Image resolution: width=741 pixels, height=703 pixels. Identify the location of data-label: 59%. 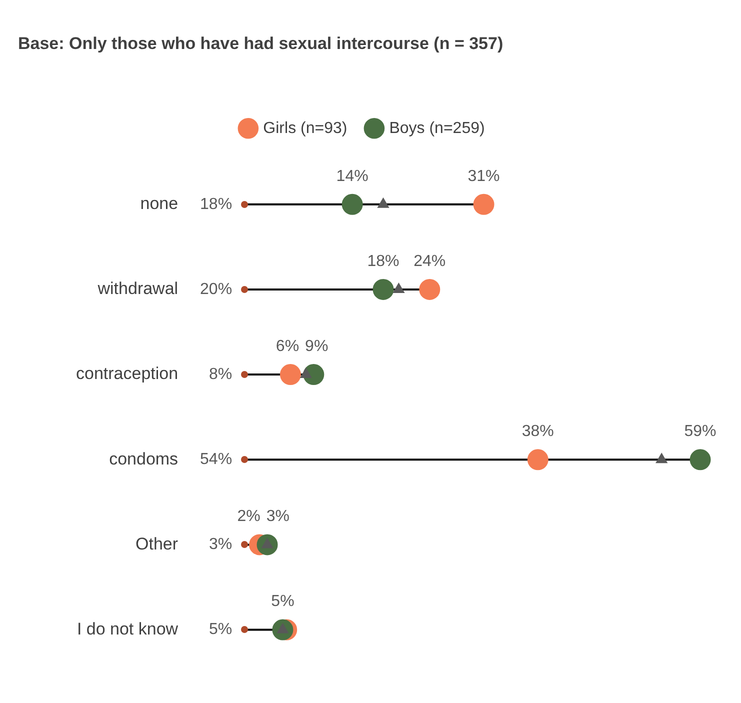
(700, 431).